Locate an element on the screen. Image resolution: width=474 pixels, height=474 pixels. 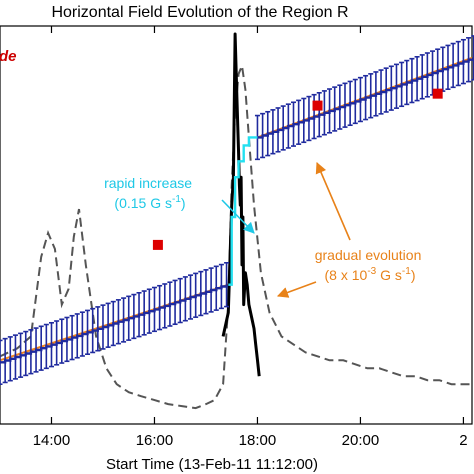
annotation-rapid-increase: rapid increase (0.15 G s-1) is located at coordinates (150, 193).